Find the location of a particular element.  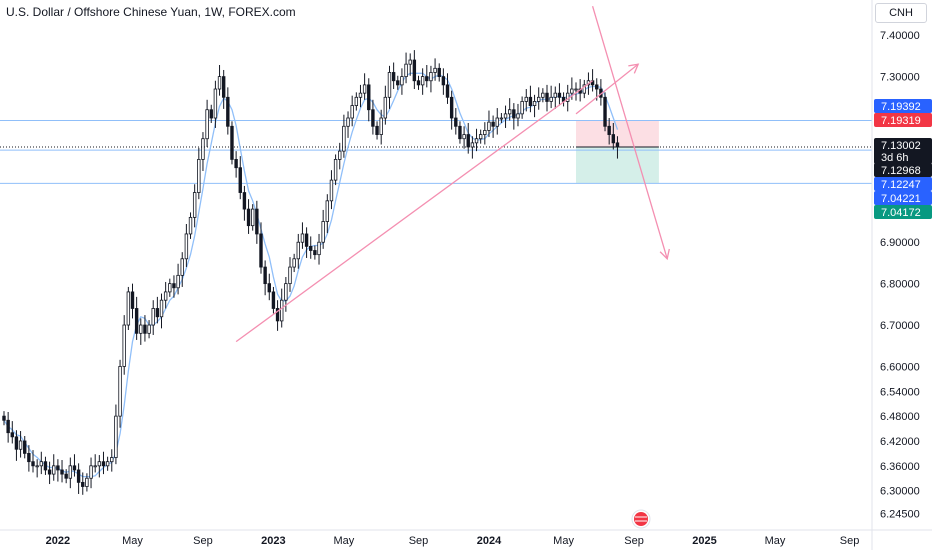

price-tag-label: 7.19392 is located at coordinates (901, 107).